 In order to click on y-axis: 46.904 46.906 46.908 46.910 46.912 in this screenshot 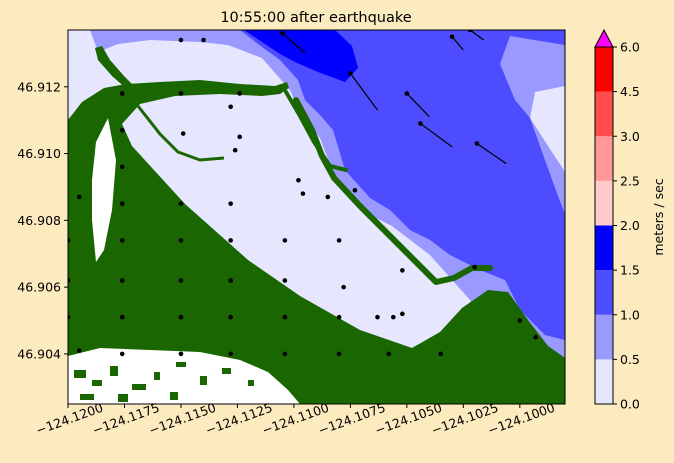, I will do `click(42, 220)`.